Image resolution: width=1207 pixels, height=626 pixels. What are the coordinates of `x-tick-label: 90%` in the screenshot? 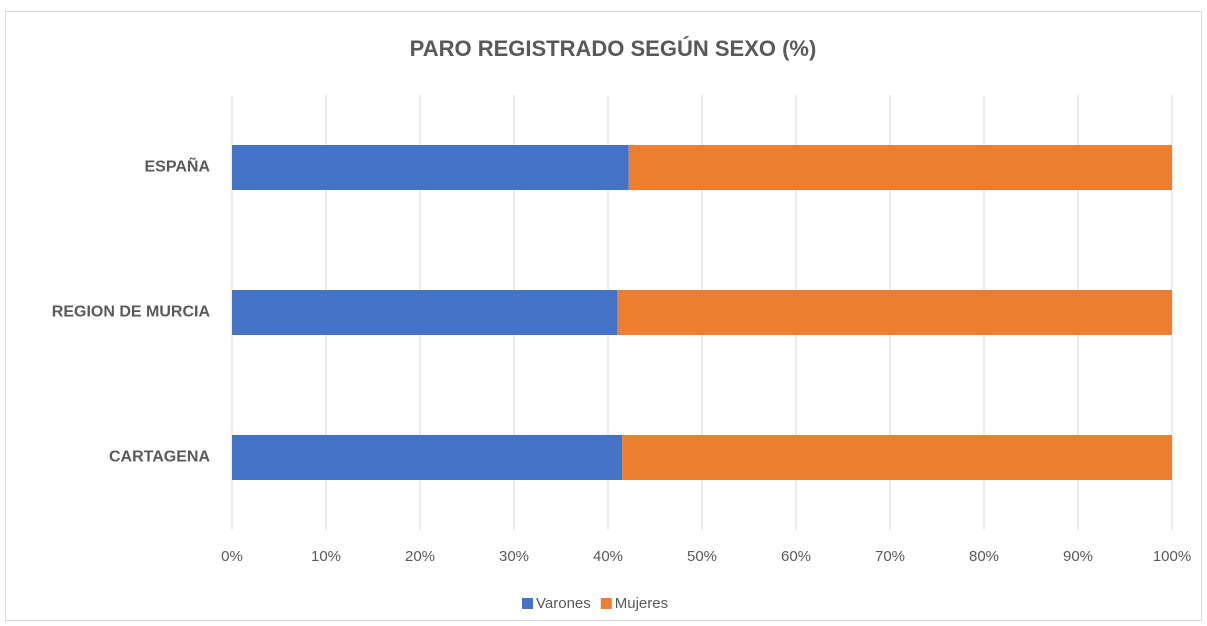 It's located at (1078, 556).